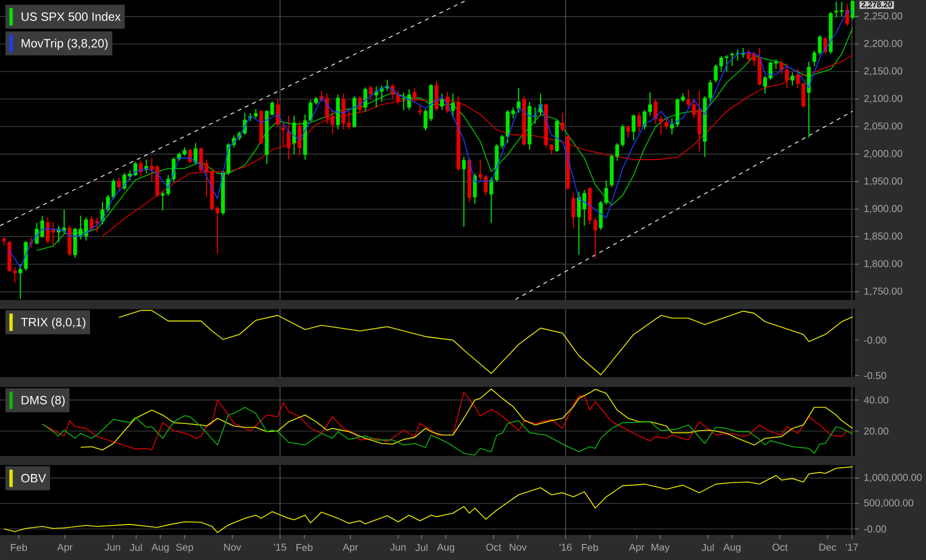 This screenshot has width=926, height=560. Describe the element at coordinates (65, 44) in the screenshot. I see `legend-label: MovTrip (3,8,20)` at that location.